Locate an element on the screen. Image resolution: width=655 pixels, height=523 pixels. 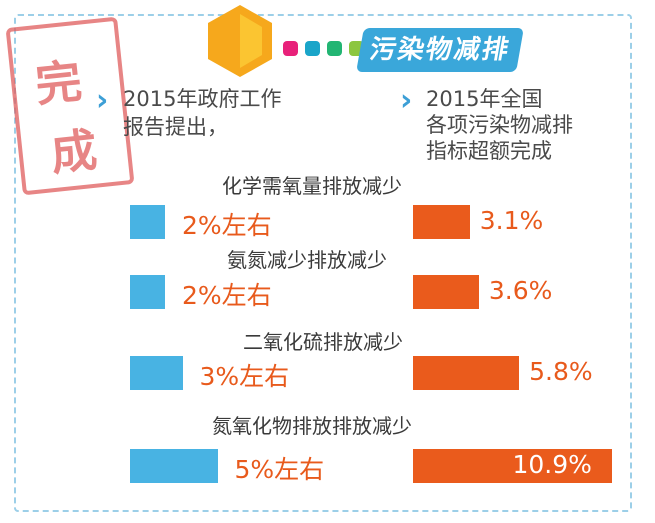
category-label: 化学需氧量排放减少 is located at coordinates (312, 186).